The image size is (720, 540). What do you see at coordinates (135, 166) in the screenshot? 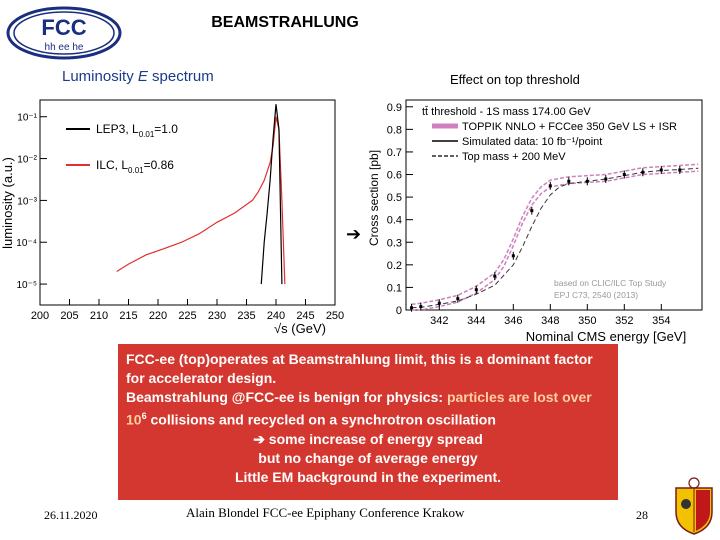
I see `legend-entry: ILC, L0.01=0.86` at bounding box center [135, 166].